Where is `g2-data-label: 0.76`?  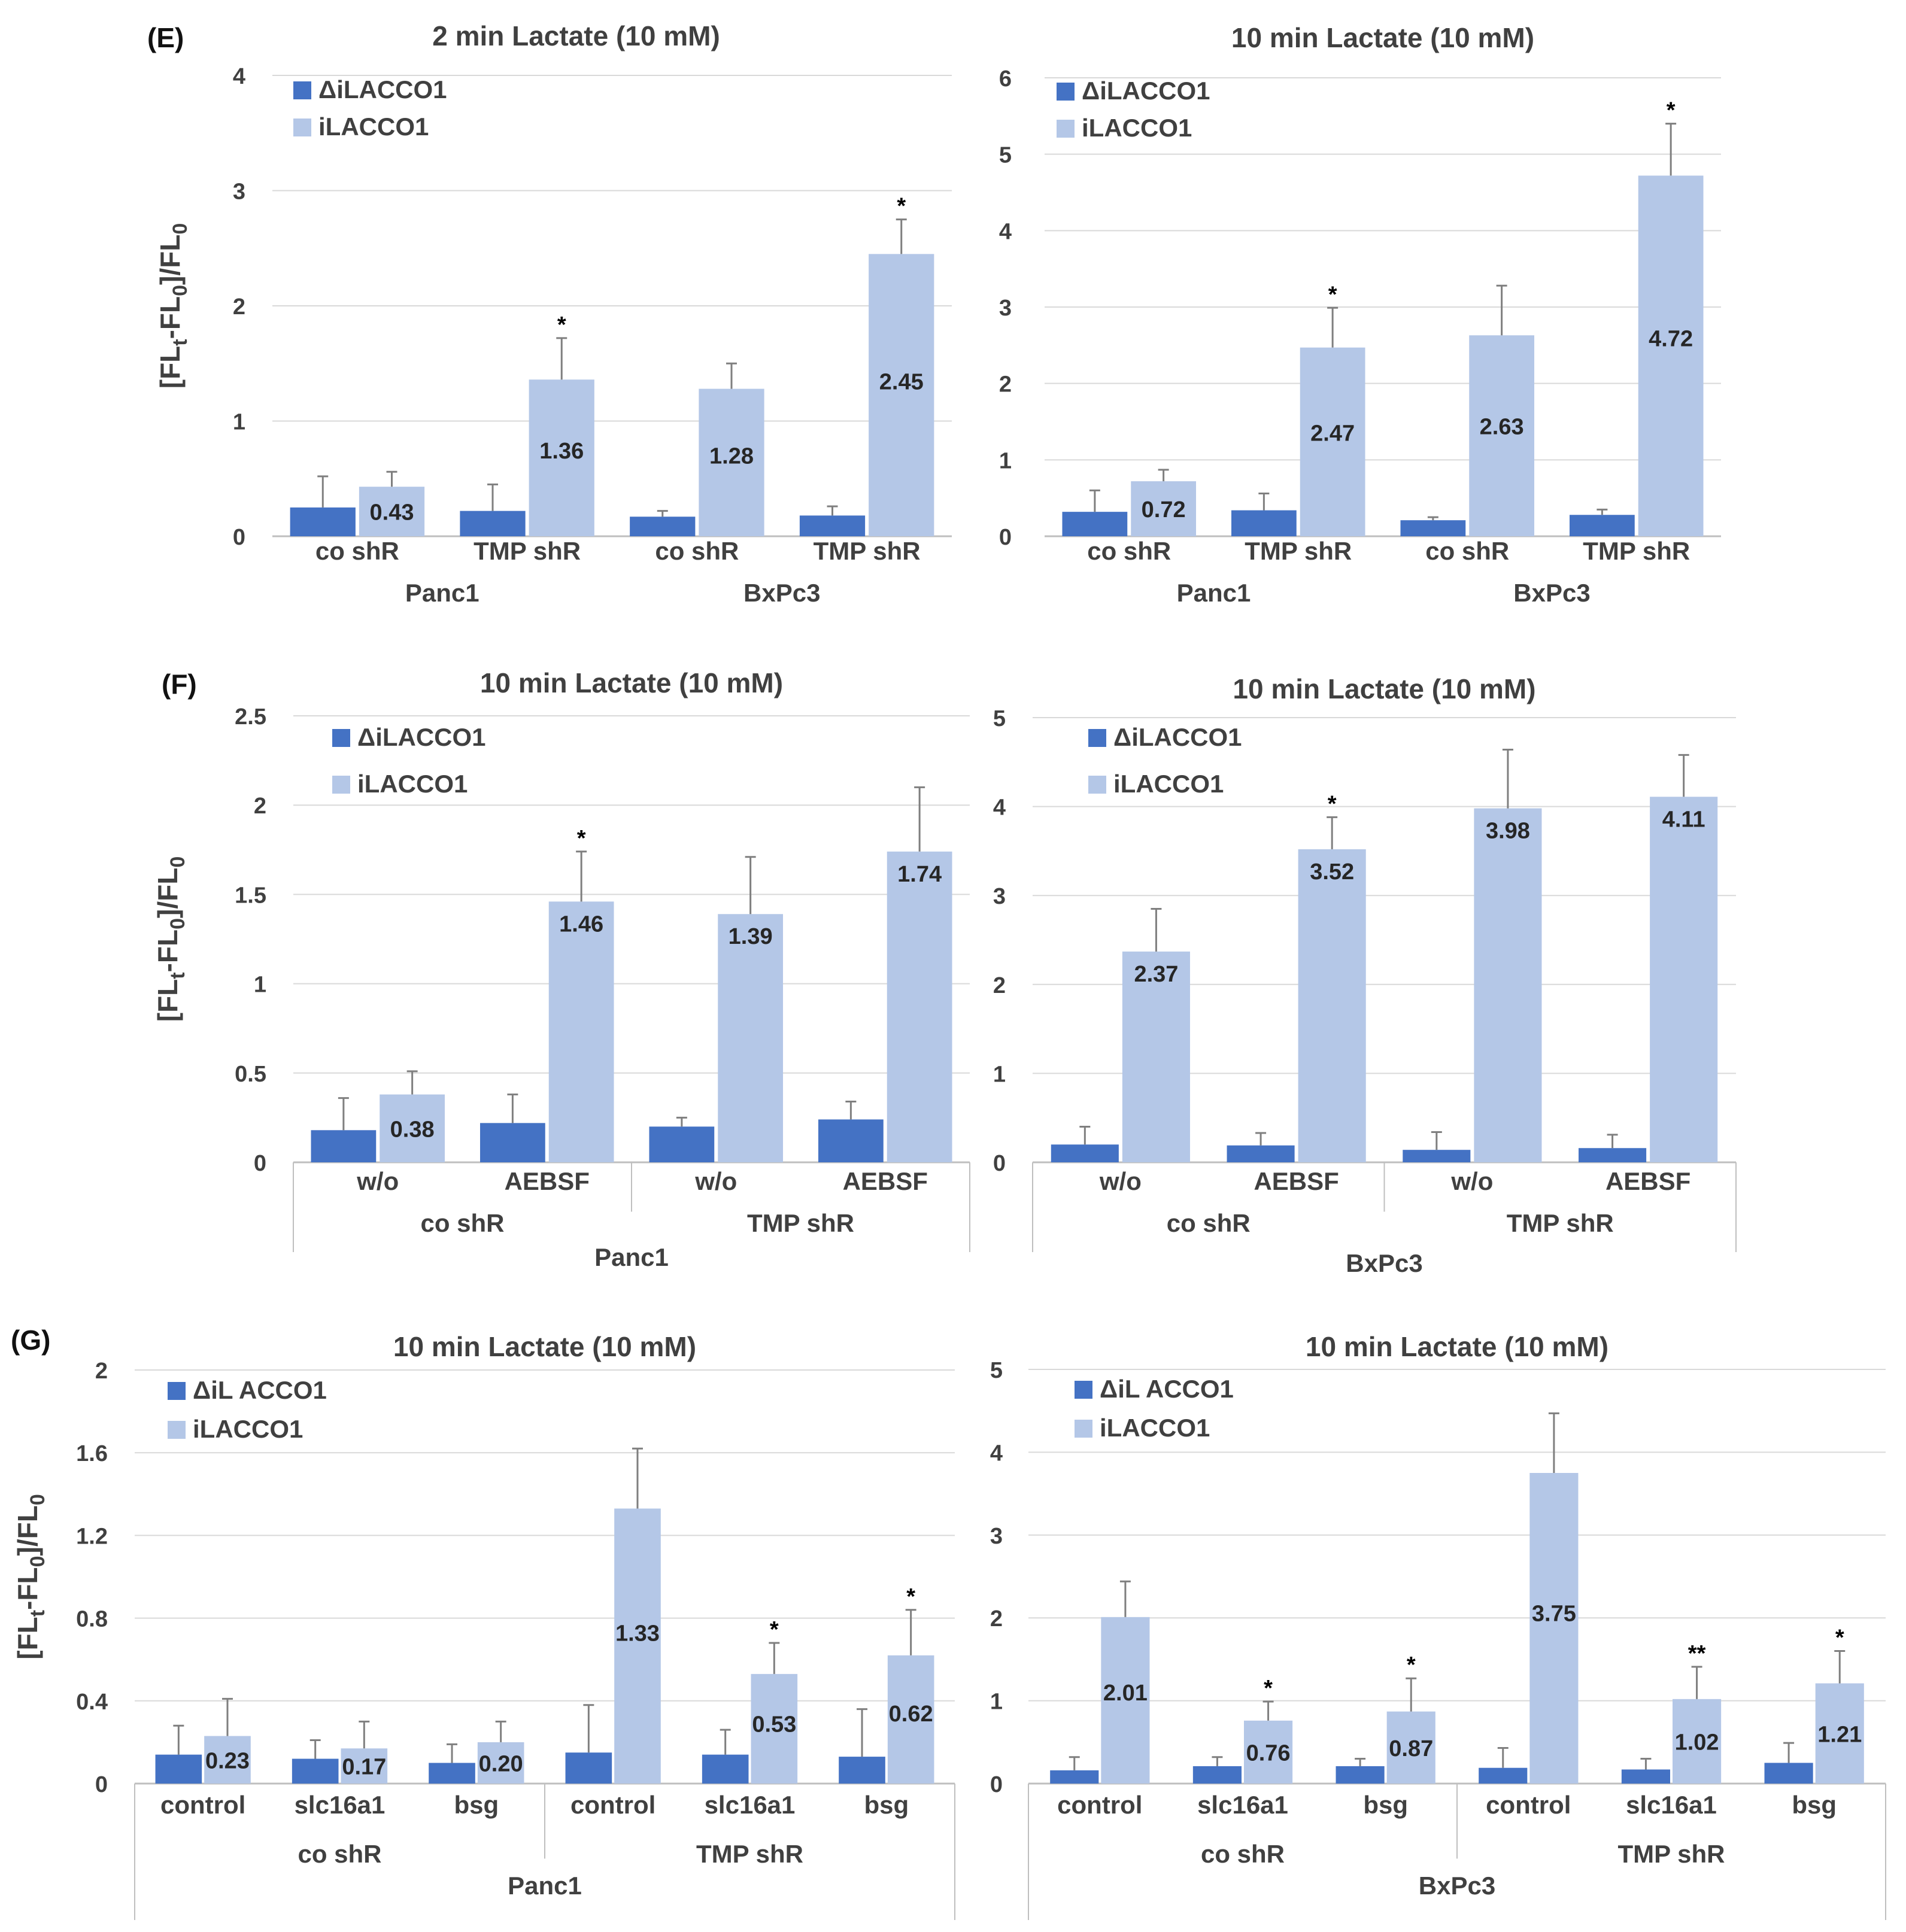 g2-data-label: 0.76 is located at coordinates (1268, 1753).